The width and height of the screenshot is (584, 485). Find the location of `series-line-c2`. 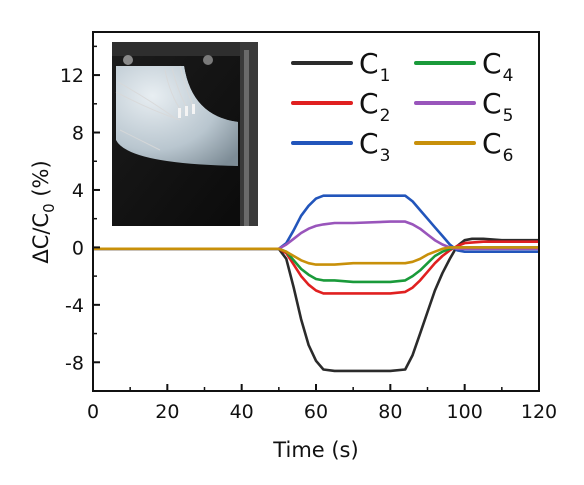

series-line-c2 is located at coordinates (316, 267).